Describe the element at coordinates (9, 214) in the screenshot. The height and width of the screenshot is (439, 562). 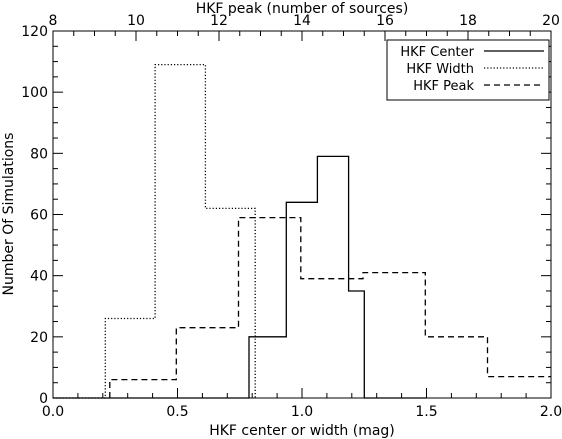
I see `y-axis-label: Number Of Simulations` at that location.